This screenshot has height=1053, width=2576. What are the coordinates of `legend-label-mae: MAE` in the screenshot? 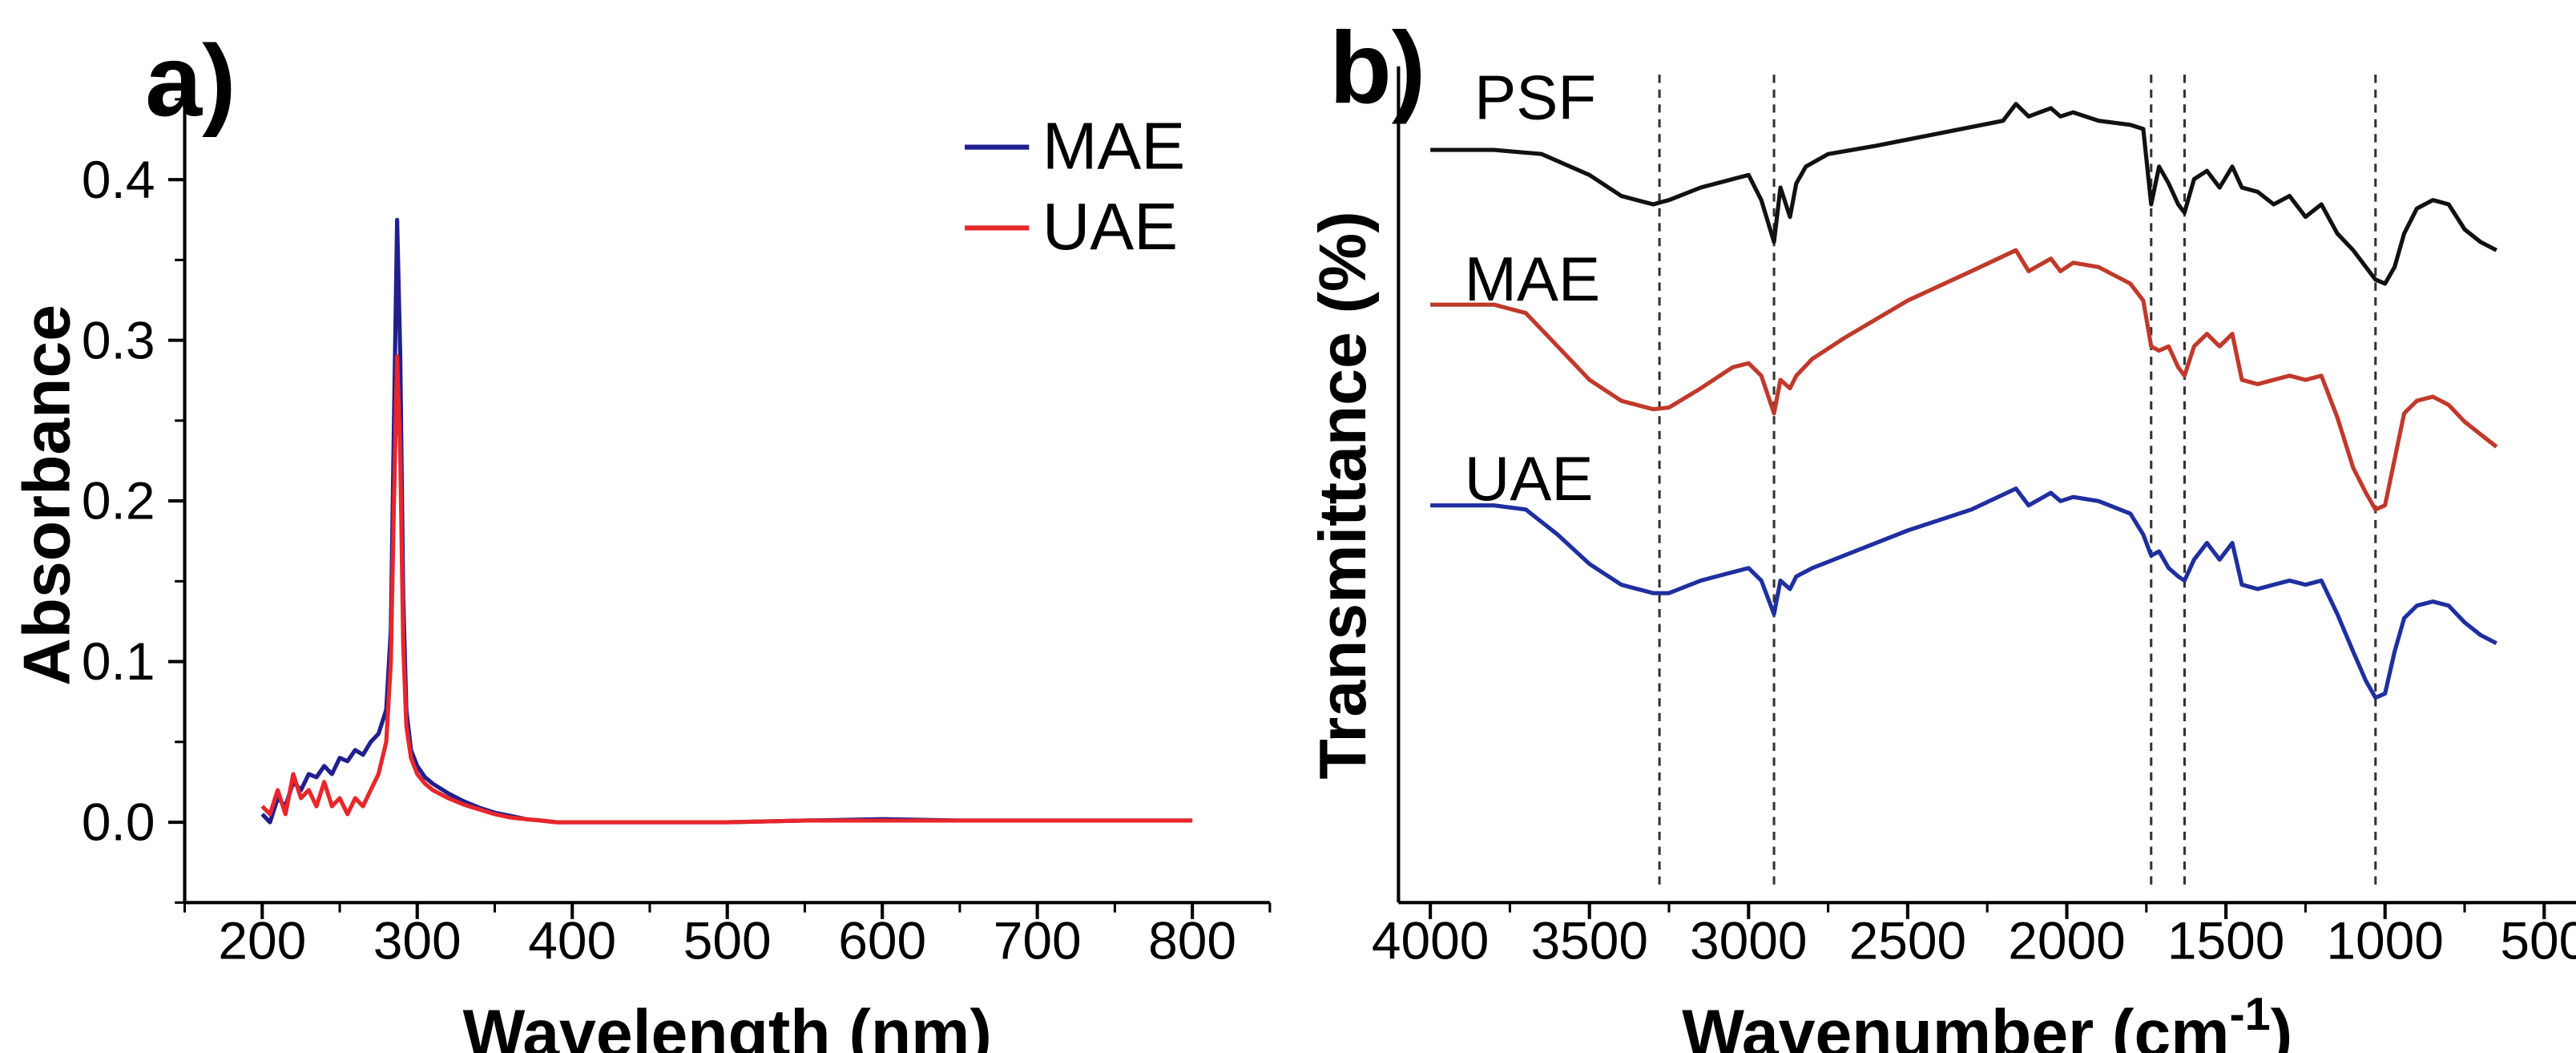 It's located at (1113, 146).